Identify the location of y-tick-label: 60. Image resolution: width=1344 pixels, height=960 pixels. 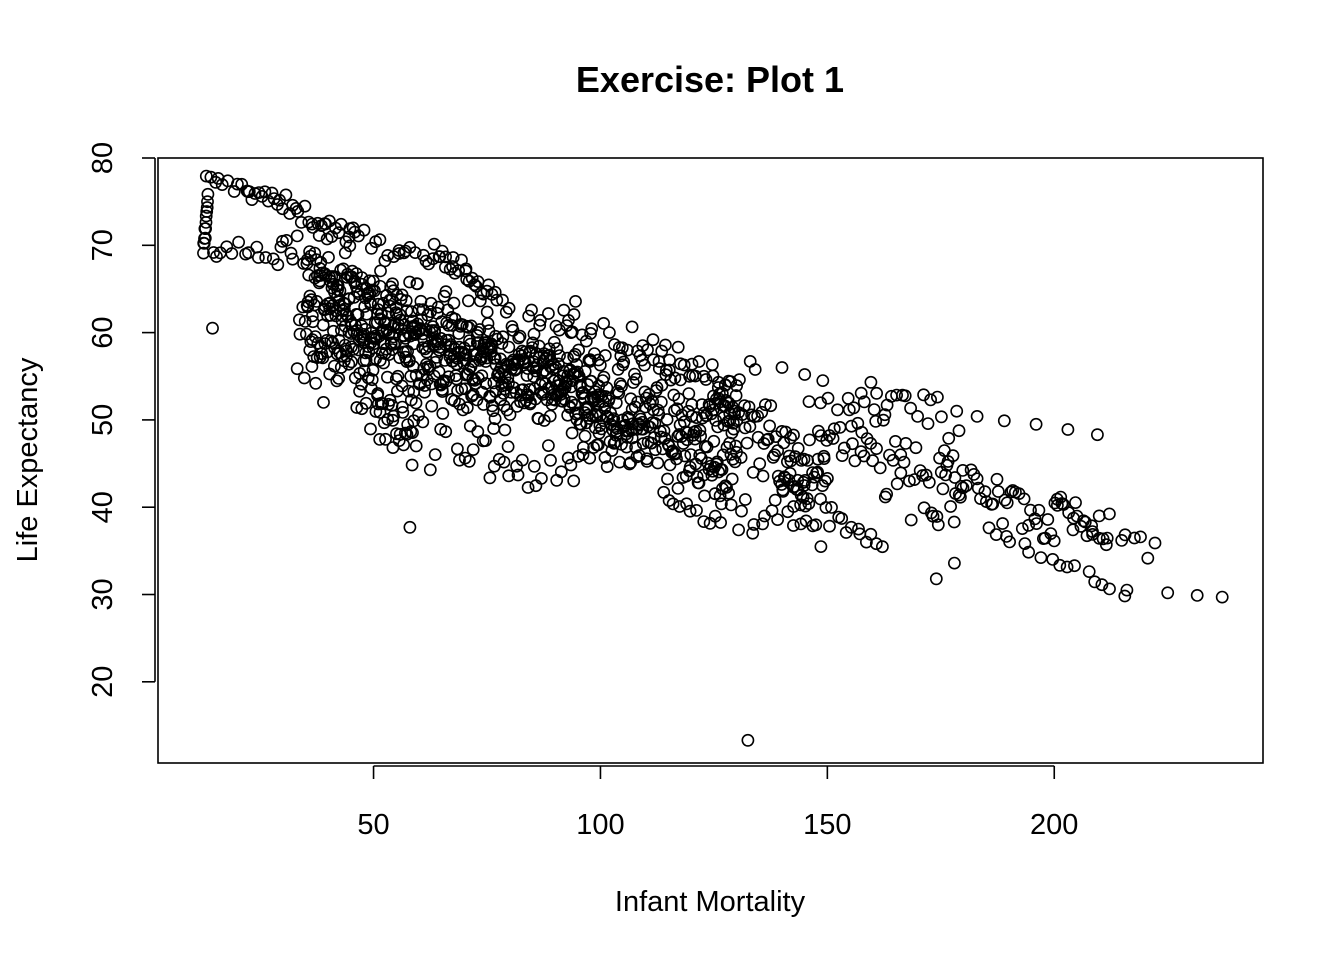
(103, 332).